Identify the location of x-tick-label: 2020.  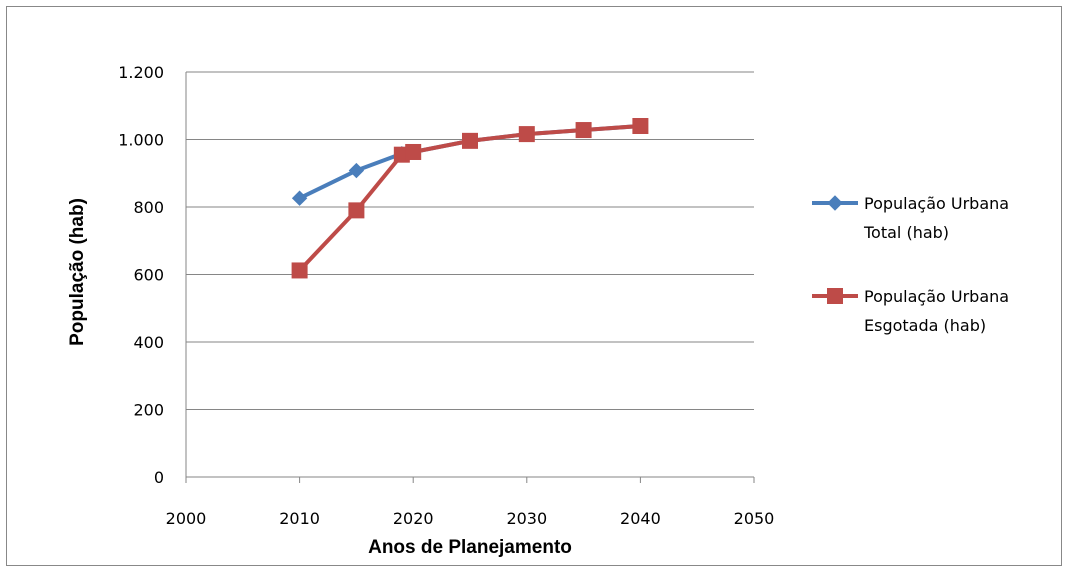
(413, 518).